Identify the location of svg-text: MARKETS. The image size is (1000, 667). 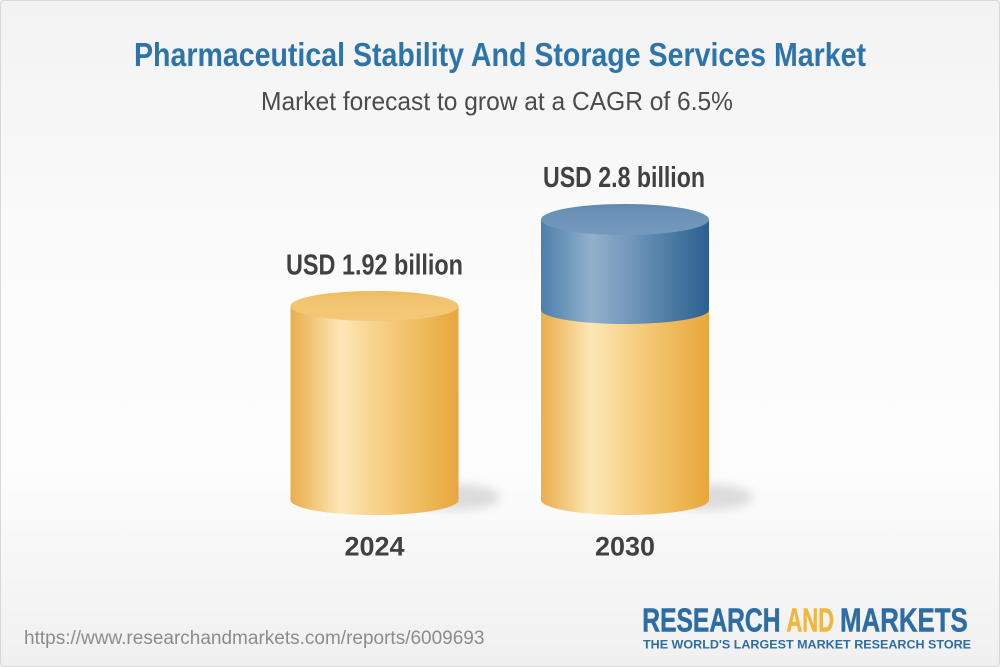
(904, 620).